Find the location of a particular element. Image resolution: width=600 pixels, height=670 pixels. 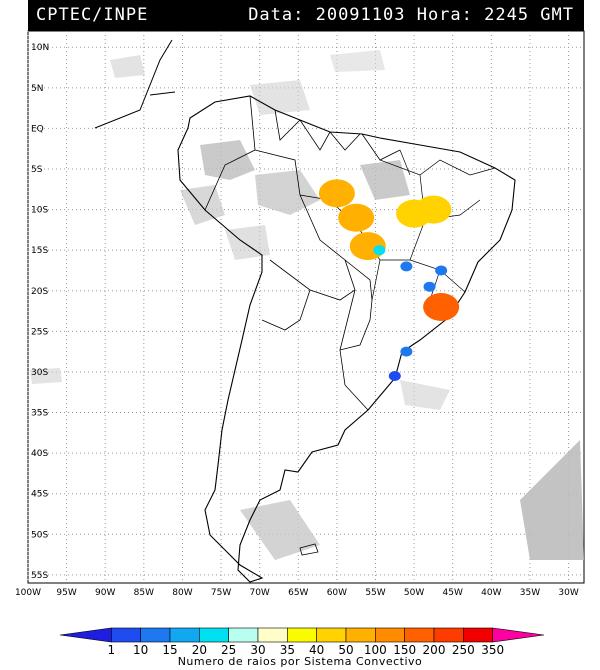

lat-tick-label: 35S is located at coordinates (39, 414).